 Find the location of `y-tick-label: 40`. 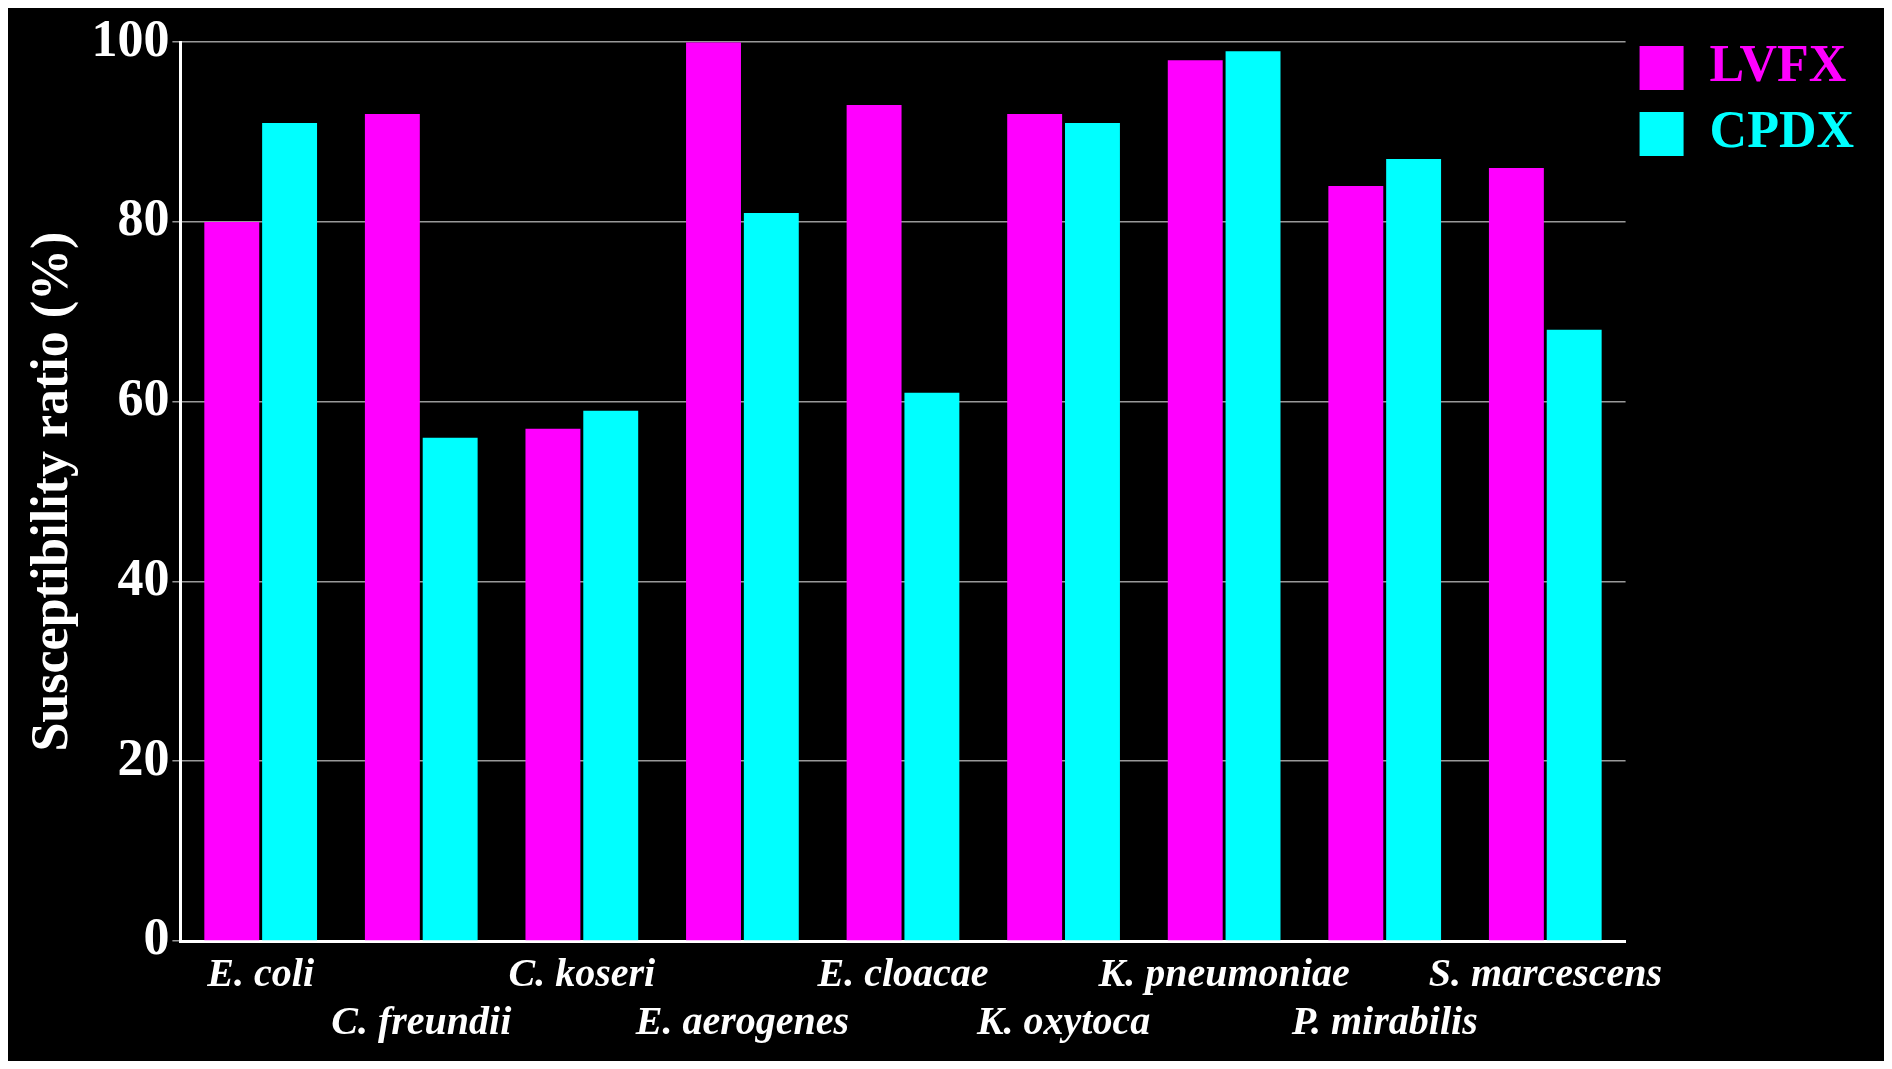

y-tick-label: 40 is located at coordinates (143, 577).